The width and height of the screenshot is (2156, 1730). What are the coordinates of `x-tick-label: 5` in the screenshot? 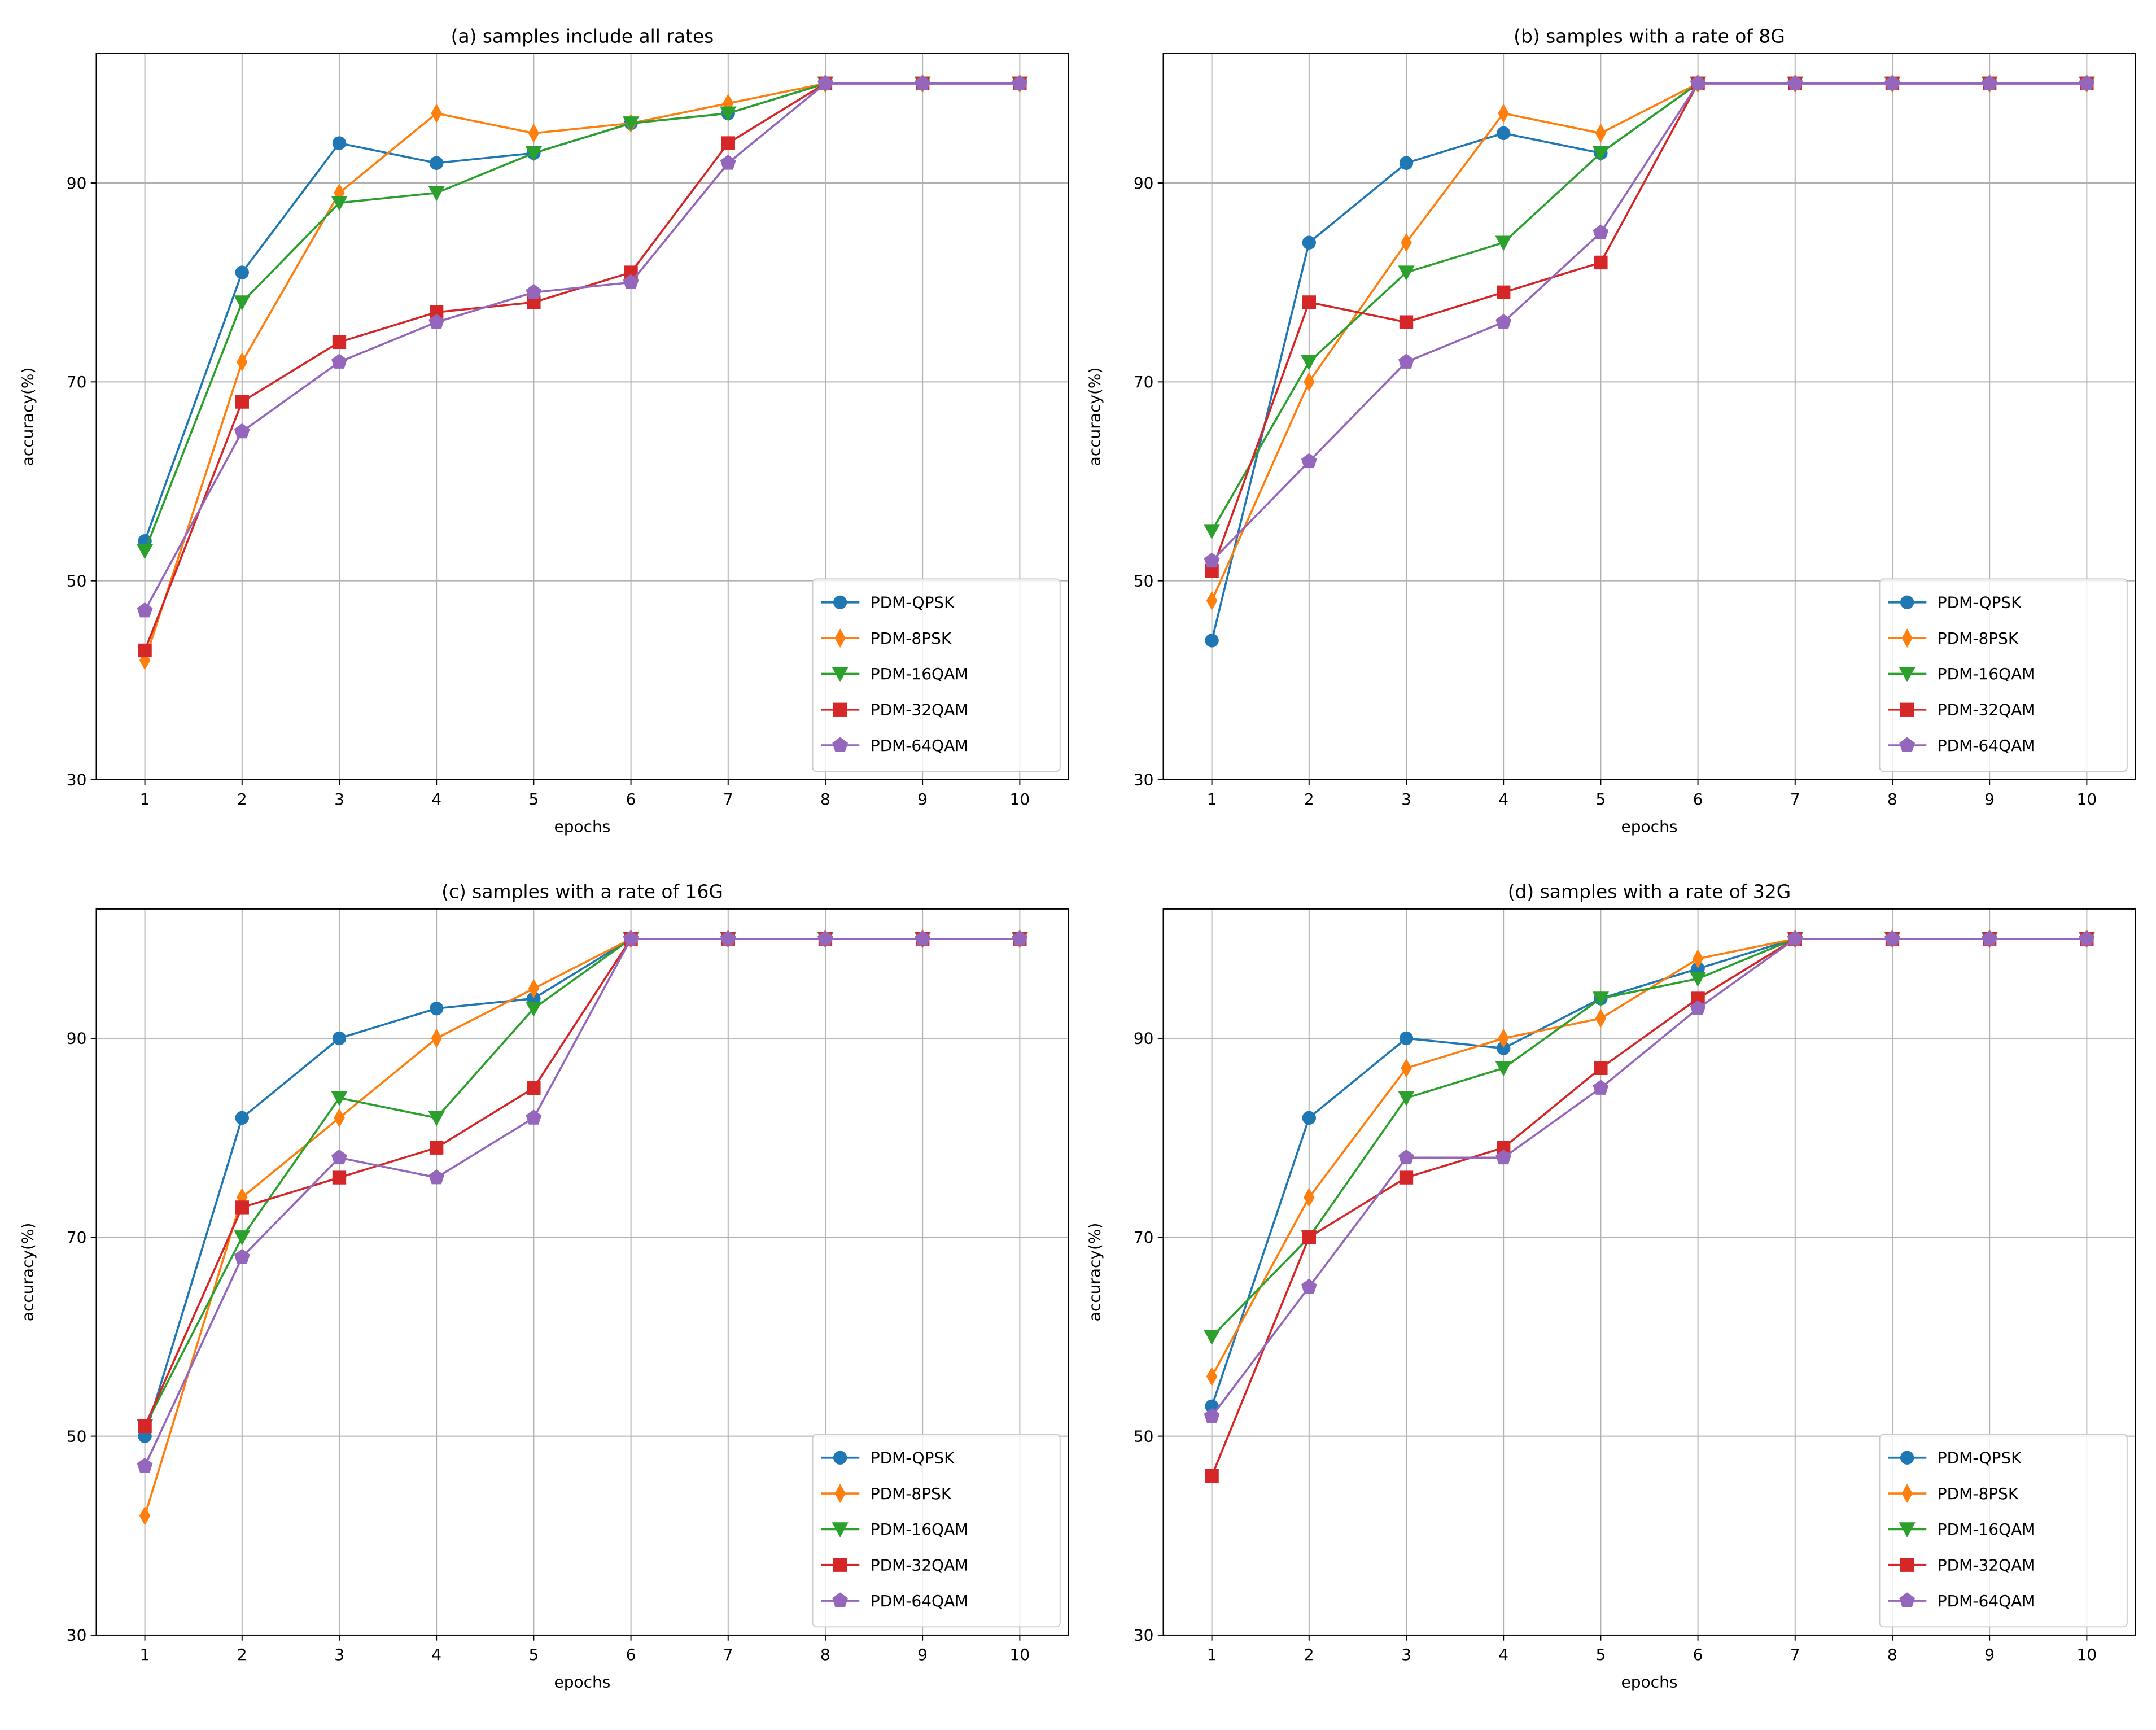 It's located at (1600, 799).